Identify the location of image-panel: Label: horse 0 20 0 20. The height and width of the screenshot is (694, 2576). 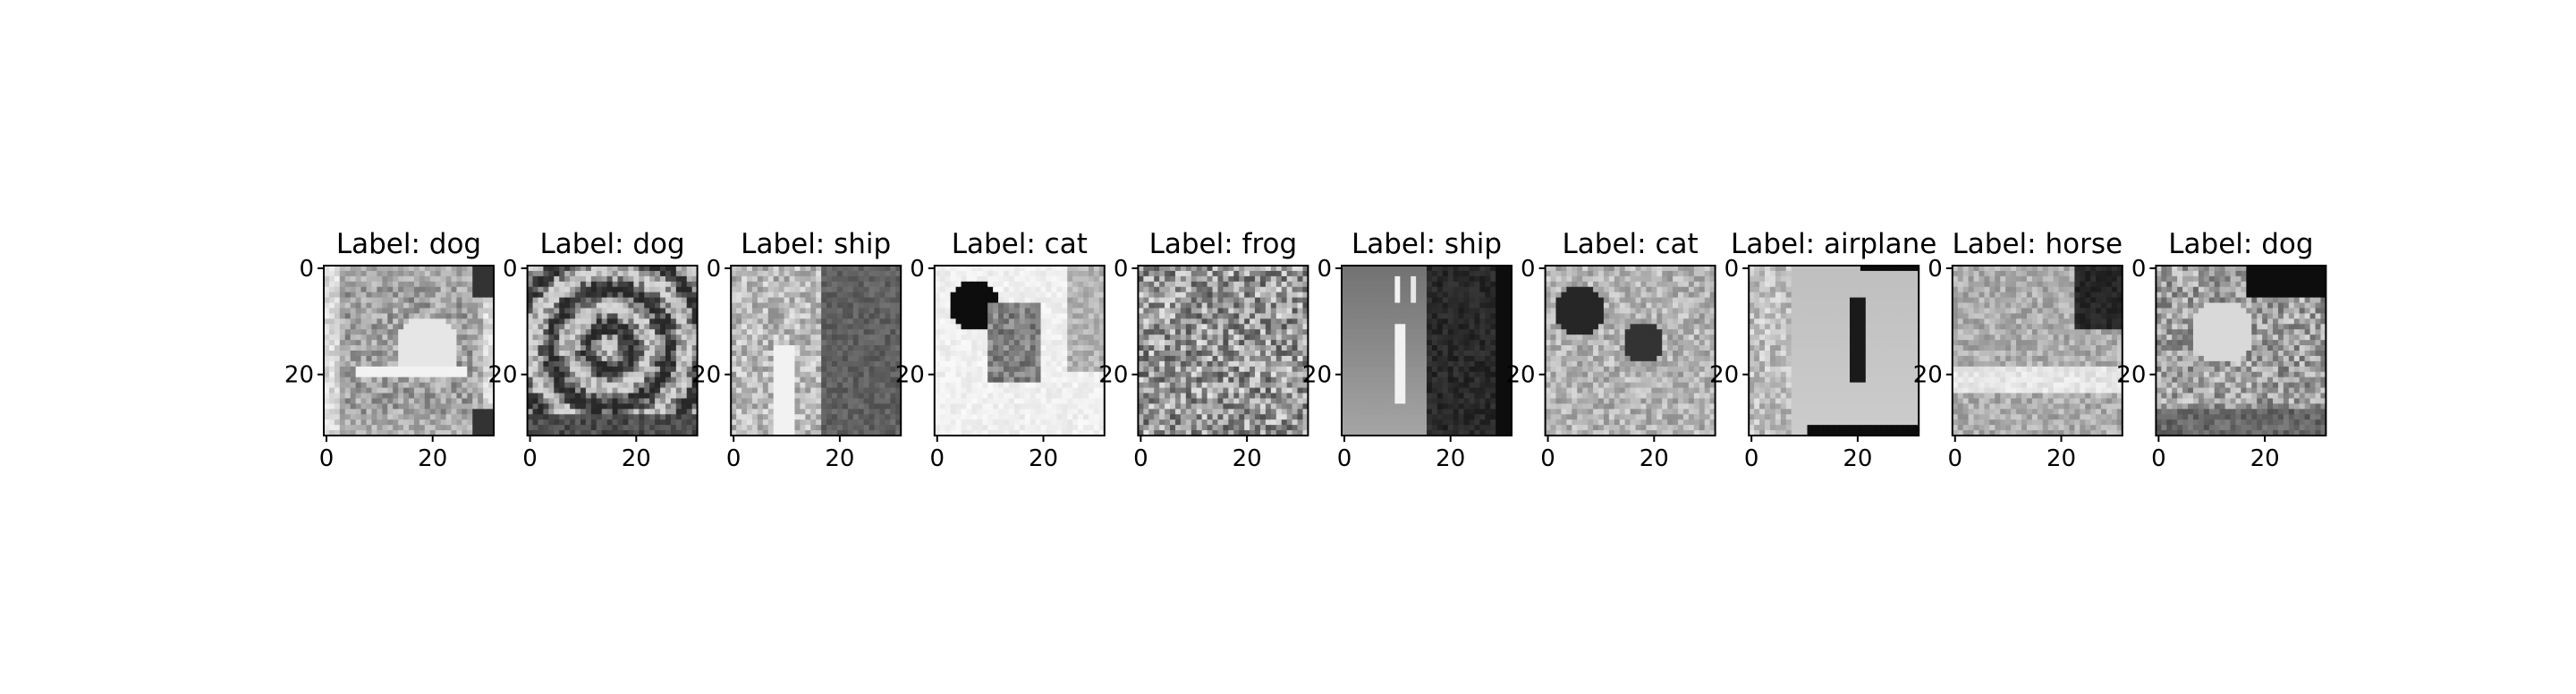
(2018, 350).